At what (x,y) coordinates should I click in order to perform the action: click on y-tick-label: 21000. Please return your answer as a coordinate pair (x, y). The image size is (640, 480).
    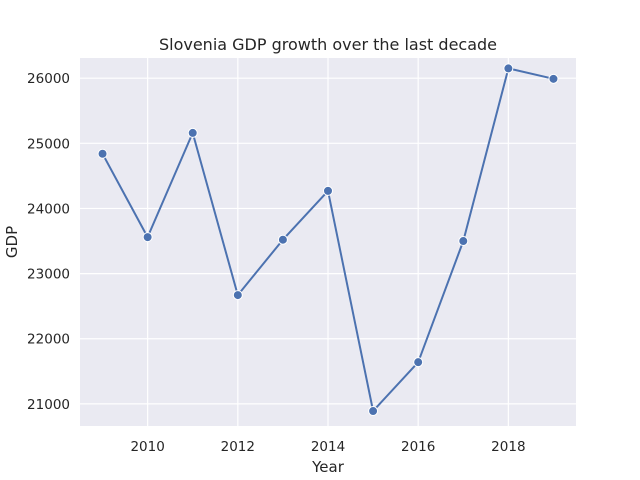
    Looking at the image, I should click on (48, 405).